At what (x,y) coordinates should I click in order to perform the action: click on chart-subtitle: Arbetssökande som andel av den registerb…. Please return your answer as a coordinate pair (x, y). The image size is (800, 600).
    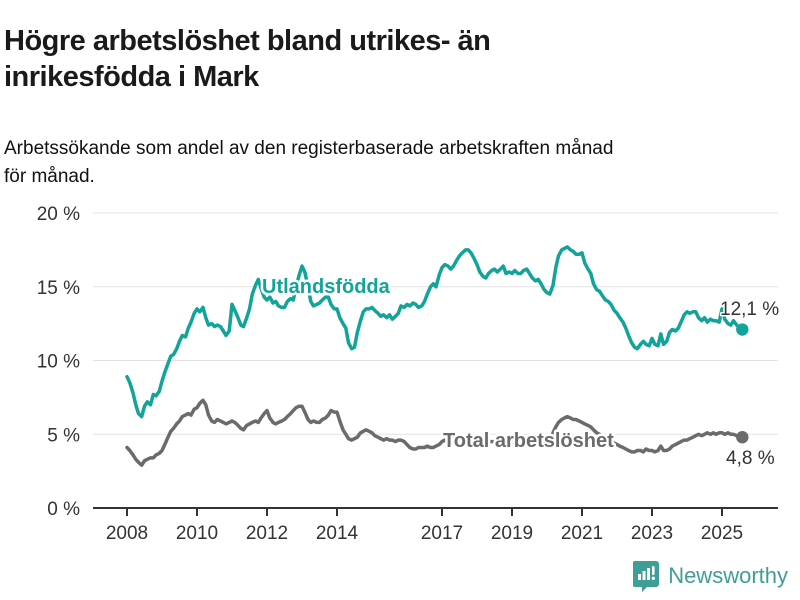
    Looking at the image, I should click on (308, 163).